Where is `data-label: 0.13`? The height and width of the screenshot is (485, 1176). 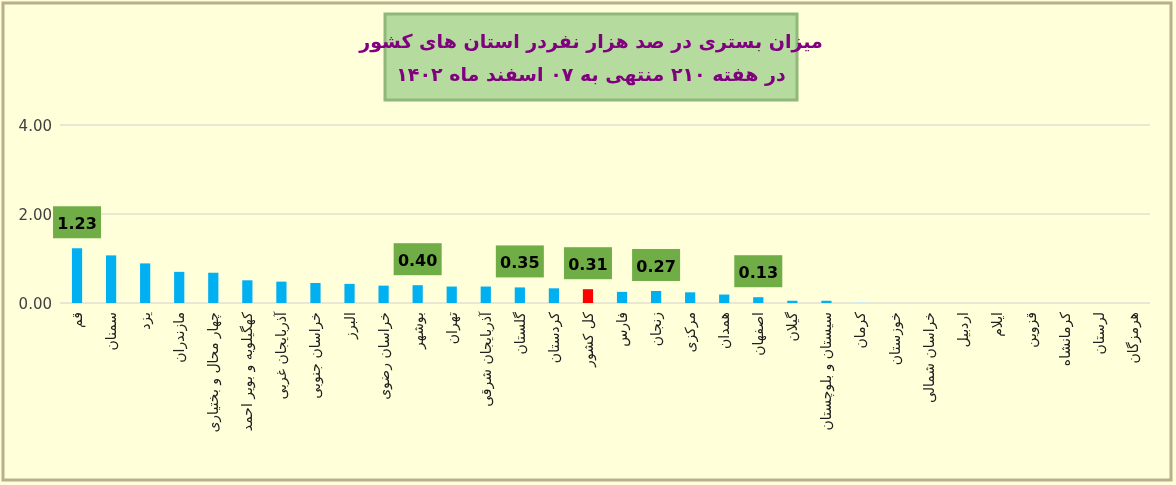 data-label: 0.13 is located at coordinates (758, 273).